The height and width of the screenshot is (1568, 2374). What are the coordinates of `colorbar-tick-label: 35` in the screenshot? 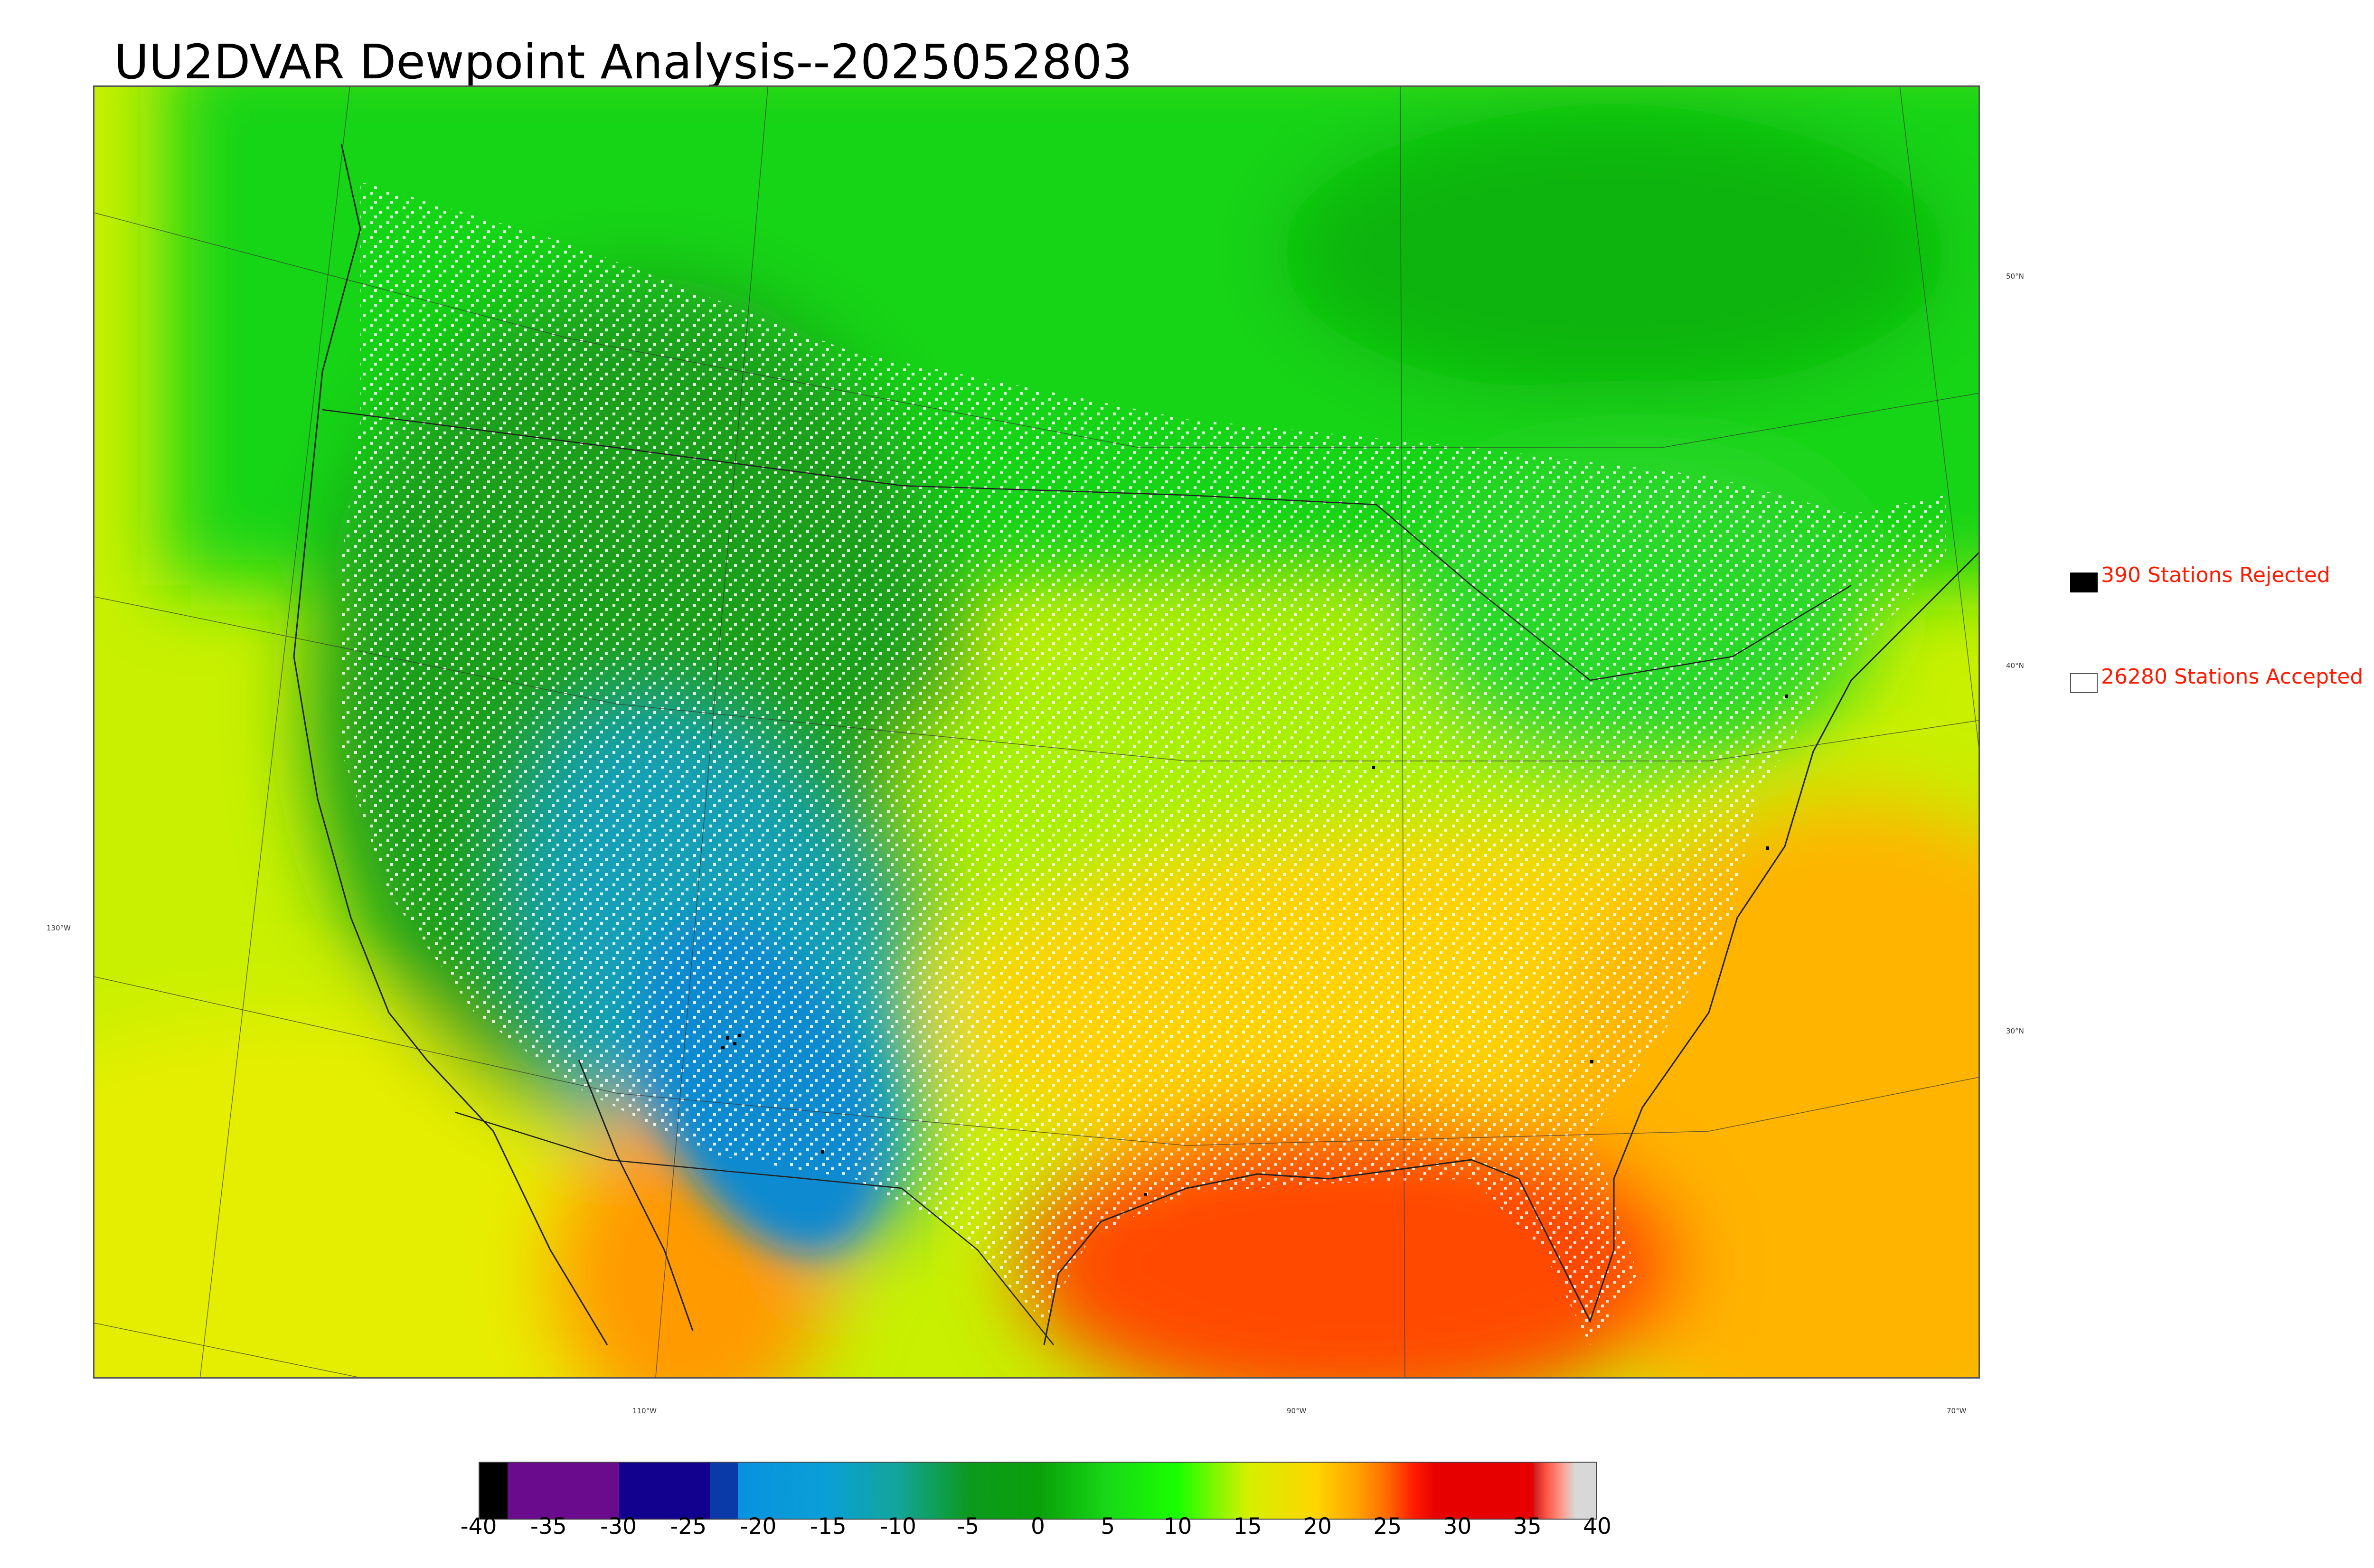 It's located at (1527, 1527).